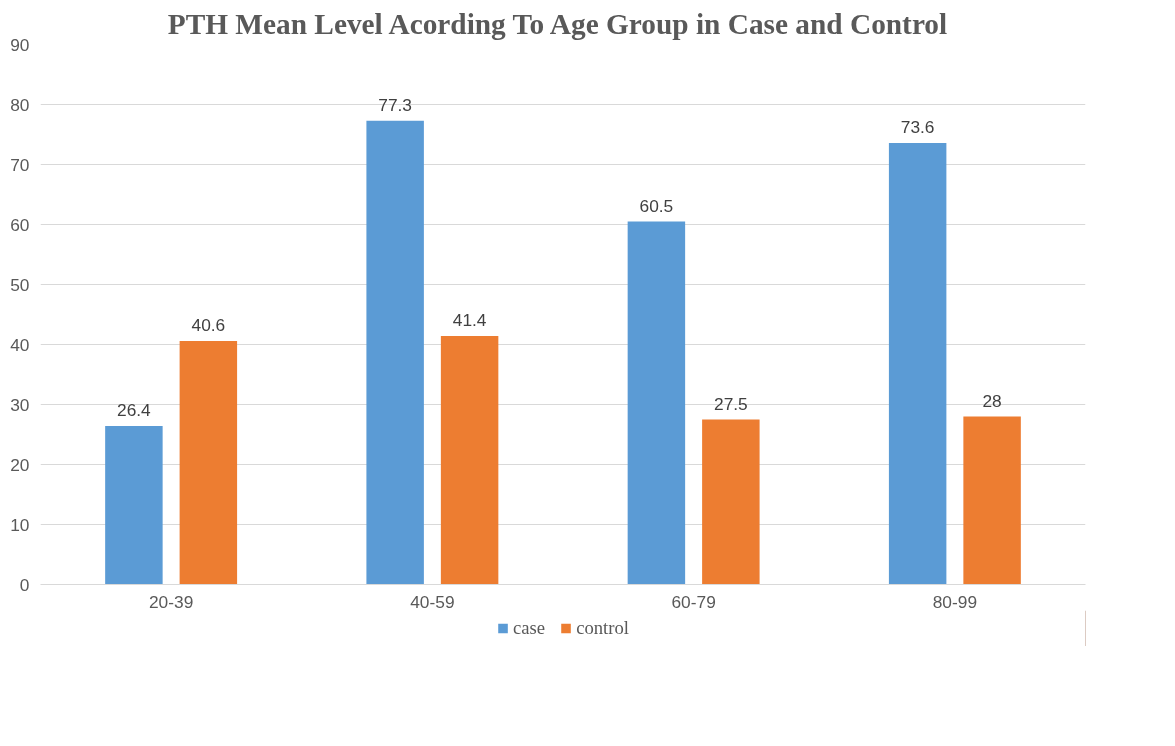 This screenshot has width=1175, height=746. Describe the element at coordinates (20, 344) in the screenshot. I see `y-tick-label: 40` at that location.